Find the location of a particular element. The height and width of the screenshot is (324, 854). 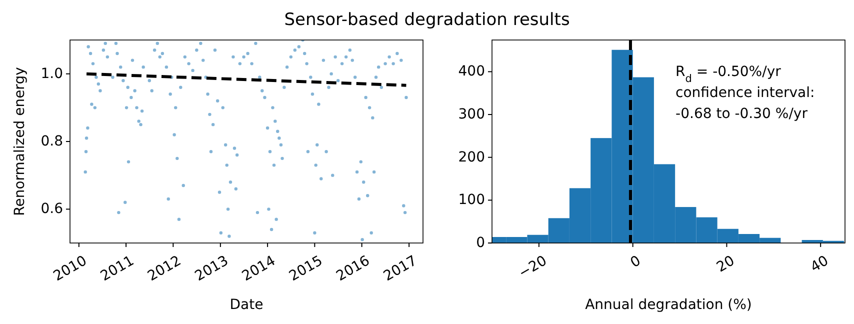

y-tick-label: 300 is located at coordinates (471, 114).